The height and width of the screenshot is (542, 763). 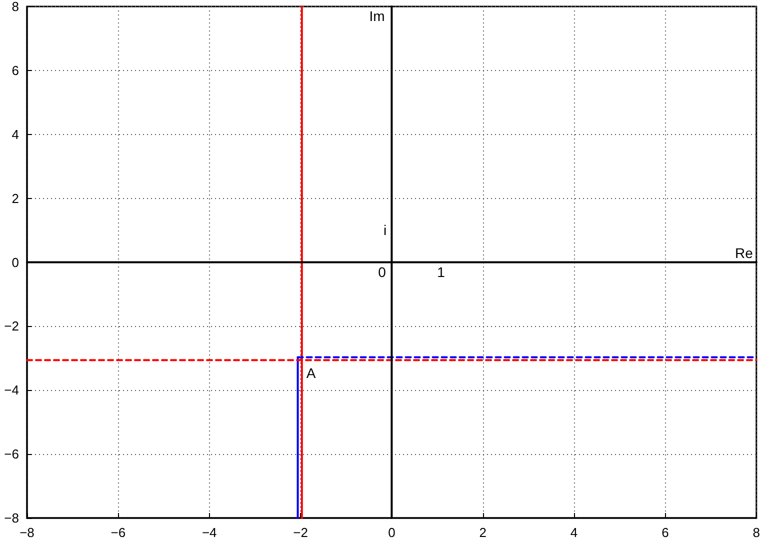 I want to click on y-tick-label: −8, so click(x=11, y=518).